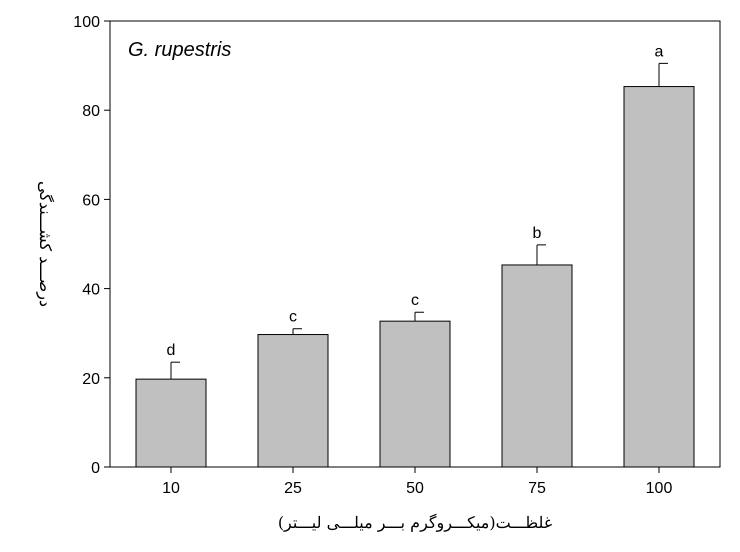  Describe the element at coordinates (659, 488) in the screenshot. I see `x-tick-label: 100` at that location.